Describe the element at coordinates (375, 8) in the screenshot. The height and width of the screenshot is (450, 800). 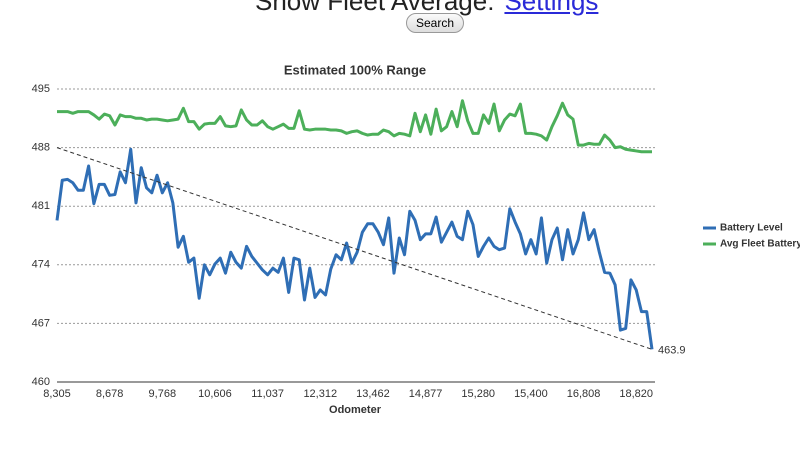
I see `heading-text: Show Fleet Average:` at that location.